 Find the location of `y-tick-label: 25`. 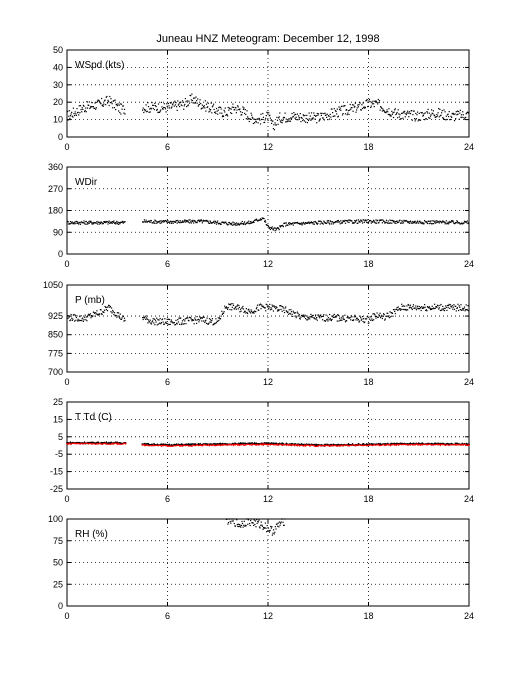

y-tick-label: 25 is located at coordinates (58, 402).